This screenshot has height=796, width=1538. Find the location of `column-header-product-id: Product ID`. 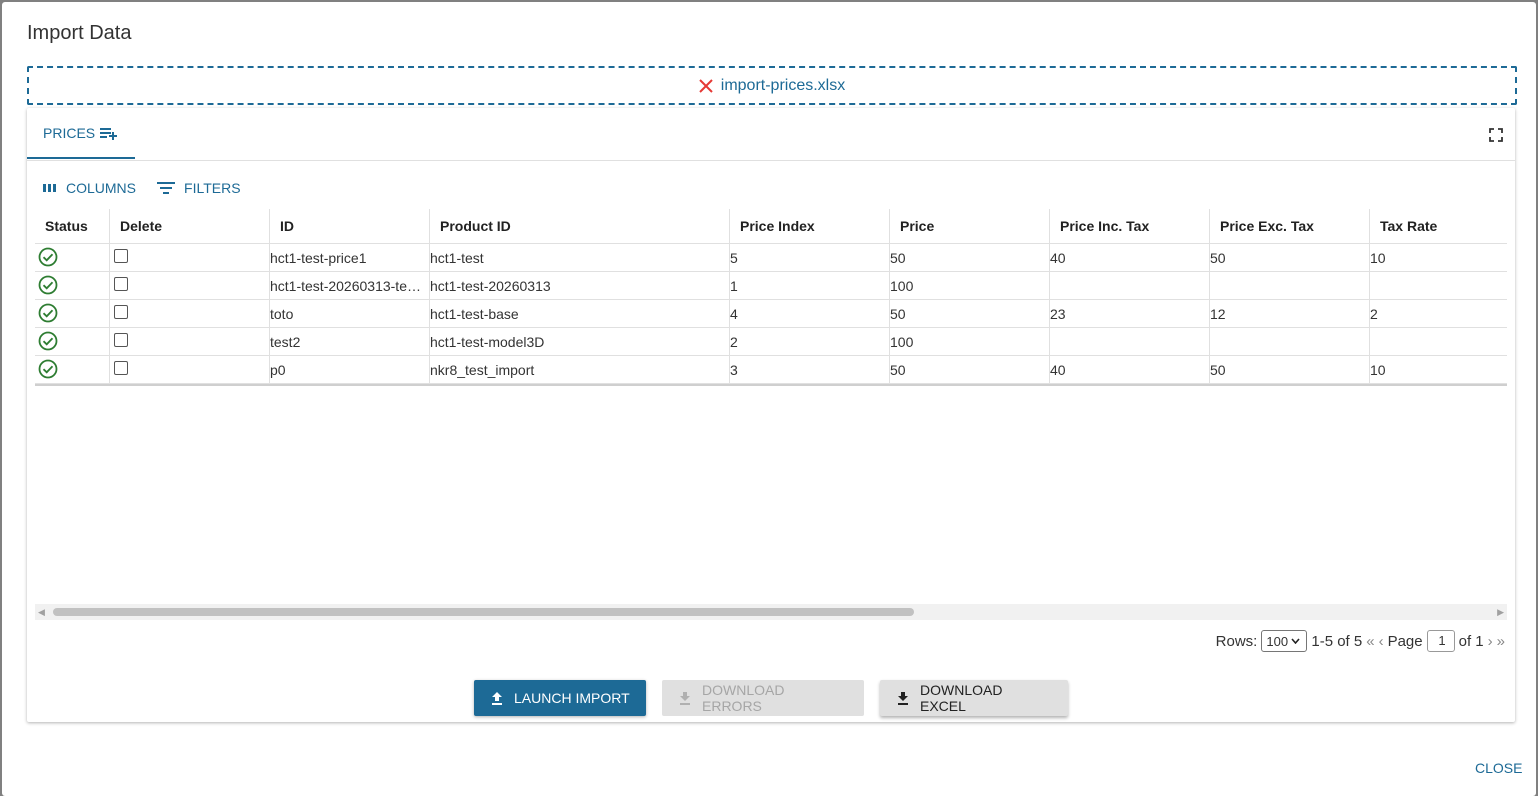

column-header-product-id: Product ID is located at coordinates (475, 226).